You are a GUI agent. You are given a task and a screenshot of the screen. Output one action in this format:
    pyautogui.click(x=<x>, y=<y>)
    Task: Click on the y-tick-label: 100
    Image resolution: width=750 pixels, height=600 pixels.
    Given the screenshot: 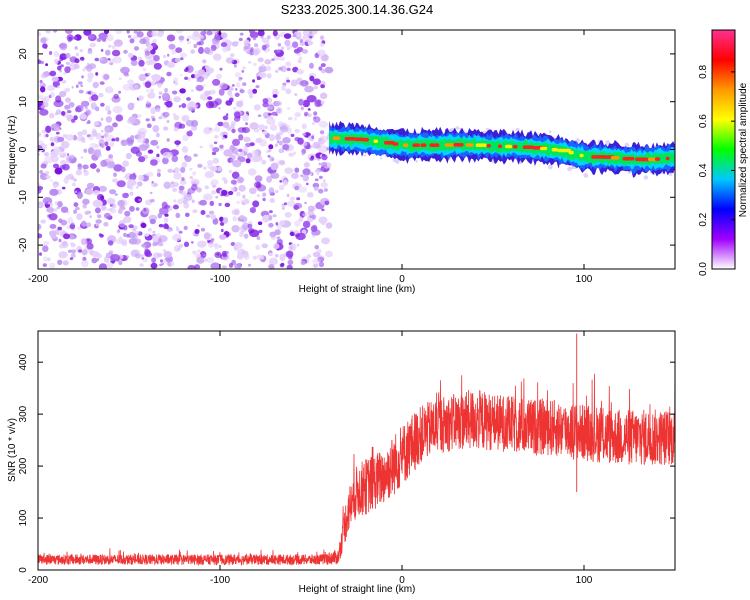 What is the action you would take?
    pyautogui.click(x=23, y=517)
    